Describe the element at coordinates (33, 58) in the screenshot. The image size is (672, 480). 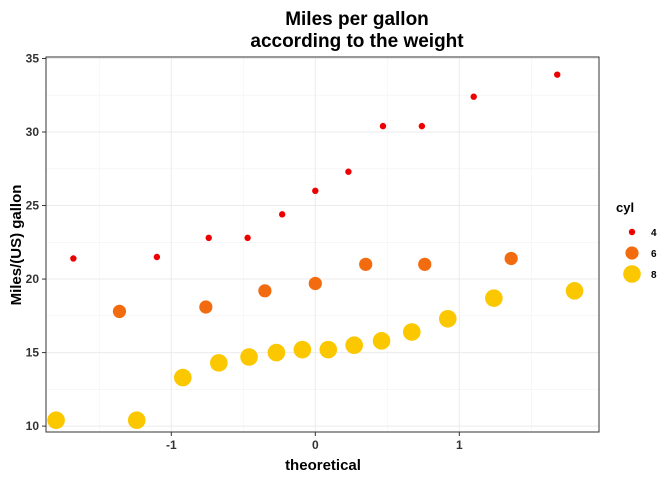
I see `y-tick-label: 35` at that location.